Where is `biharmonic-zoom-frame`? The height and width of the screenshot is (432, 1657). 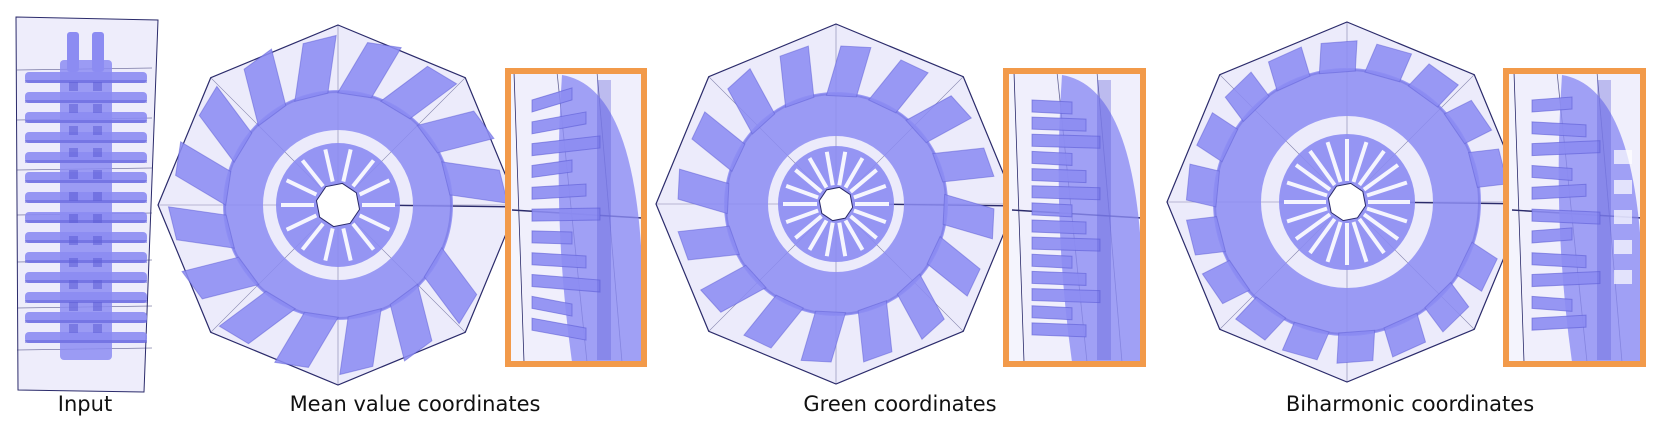
biharmonic-zoom-frame is located at coordinates (1574, 217).